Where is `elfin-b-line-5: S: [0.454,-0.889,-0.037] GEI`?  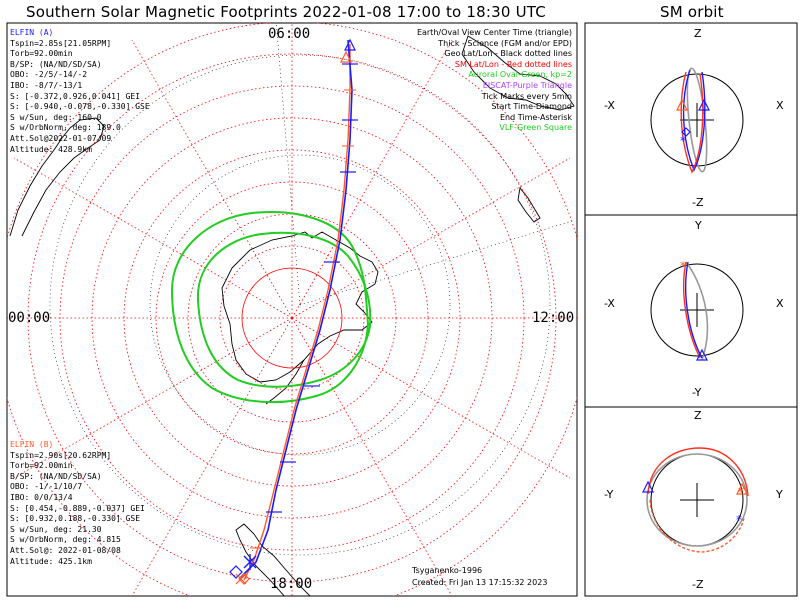 elfin-b-line-5: S: [0.454,-0.889,-0.037] GEI is located at coordinates (77, 508).